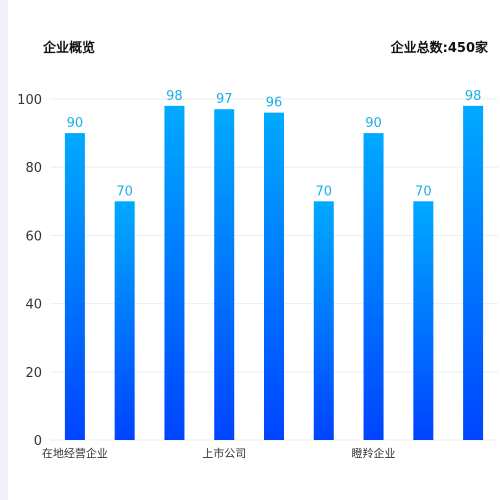 This screenshot has height=500, width=500. What do you see at coordinates (374, 453) in the screenshot?
I see `x-tick-label: 瞪羚企业` at bounding box center [374, 453].